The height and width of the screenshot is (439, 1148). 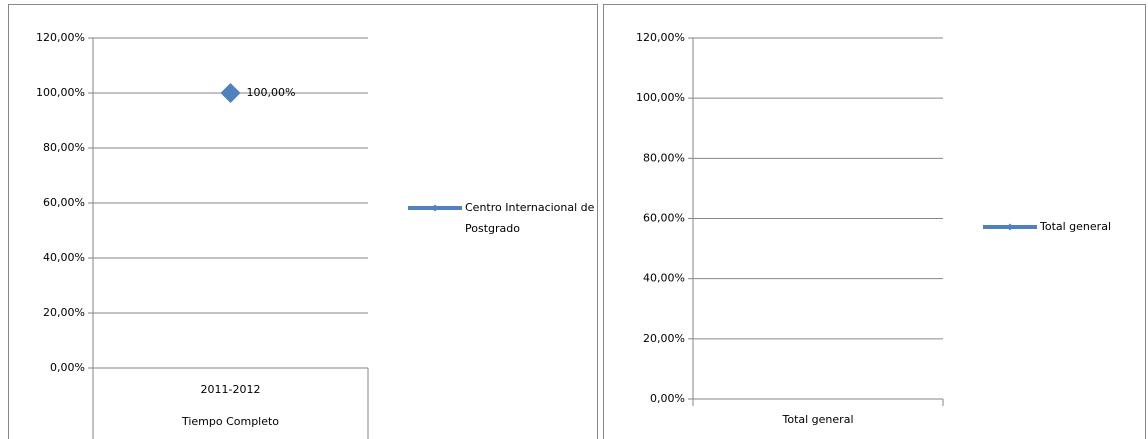 I want to click on legend-label: Total general, so click(x=1075, y=226).